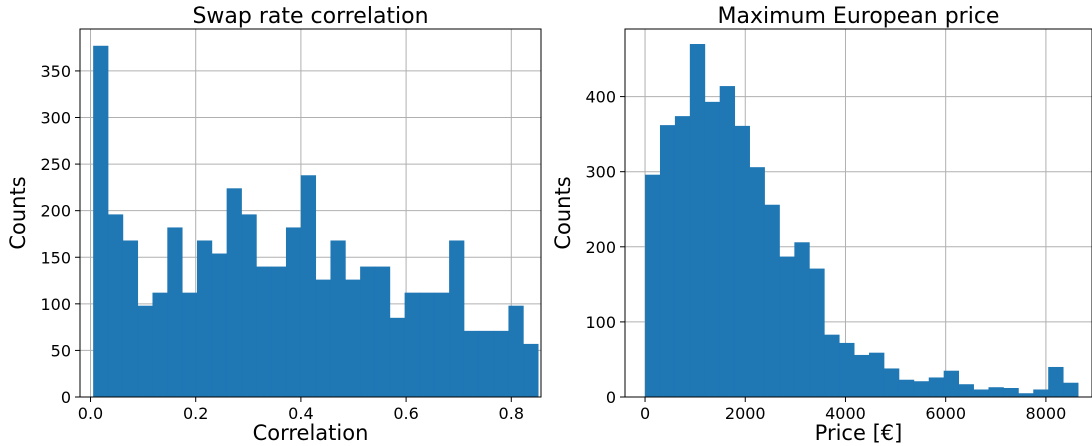 The width and height of the screenshot is (1092, 446). Describe the element at coordinates (55, 71) in the screenshot. I see `y-tick-label: 350` at that location.